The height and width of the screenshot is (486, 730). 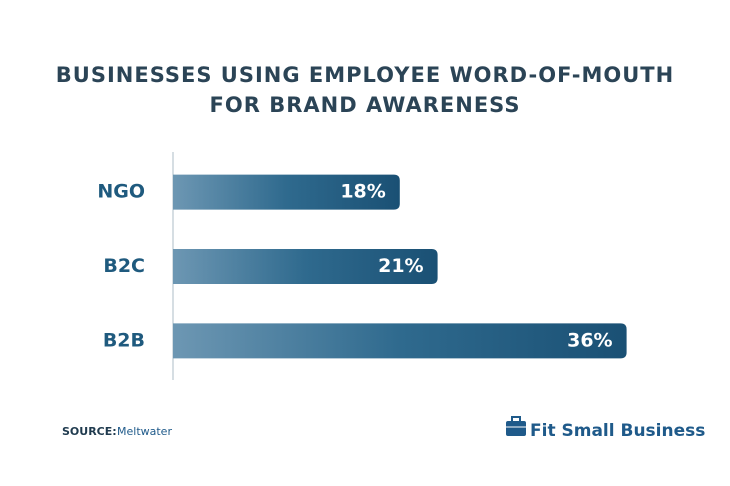 What do you see at coordinates (144, 431) in the screenshot?
I see `source: Meltwater` at bounding box center [144, 431].